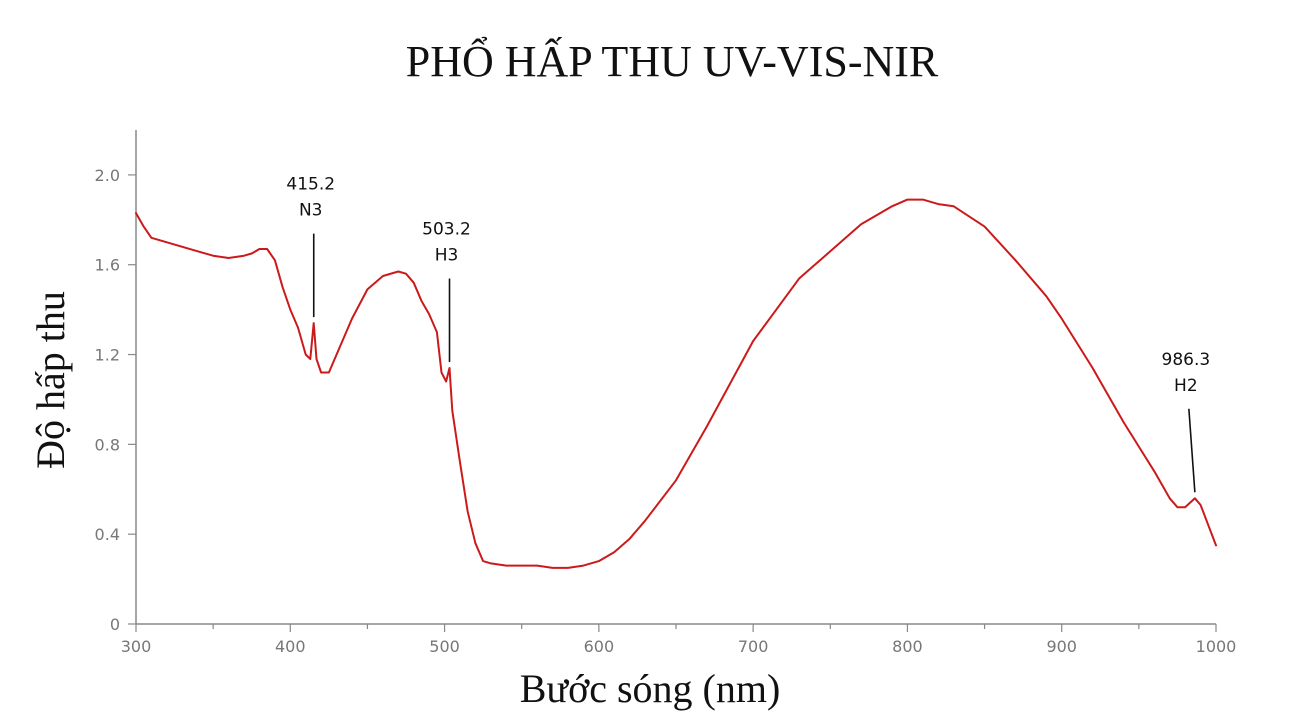  What do you see at coordinates (290, 646) in the screenshot?
I see `x-tick-label: 400` at bounding box center [290, 646].